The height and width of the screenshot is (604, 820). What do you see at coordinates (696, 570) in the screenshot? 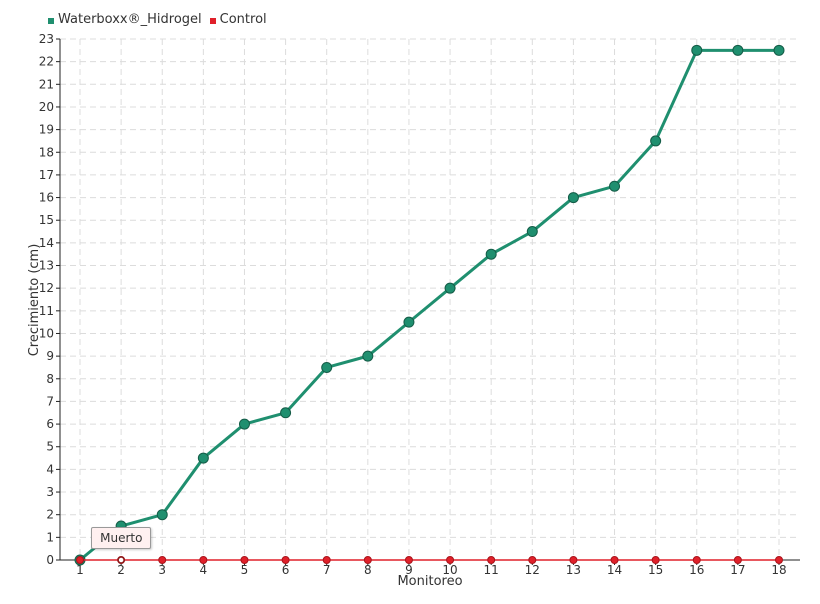
I see `x-tick-label: 16` at bounding box center [696, 570].